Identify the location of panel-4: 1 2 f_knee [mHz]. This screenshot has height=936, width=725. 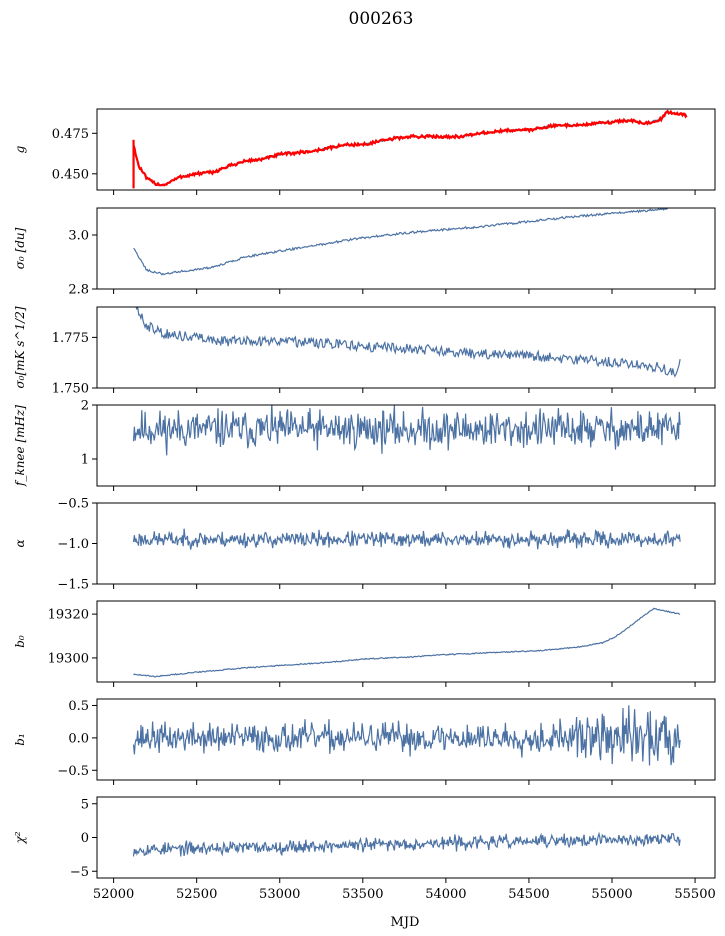
(364, 445).